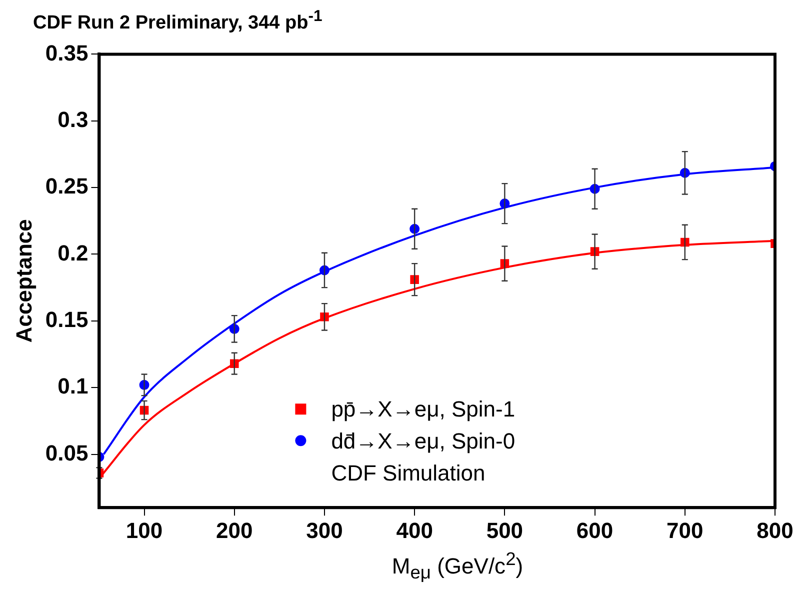 Image resolution: width=805 pixels, height=596 pixels. Describe the element at coordinates (73, 386) in the screenshot. I see `y-tick-label: 0.1` at that location.